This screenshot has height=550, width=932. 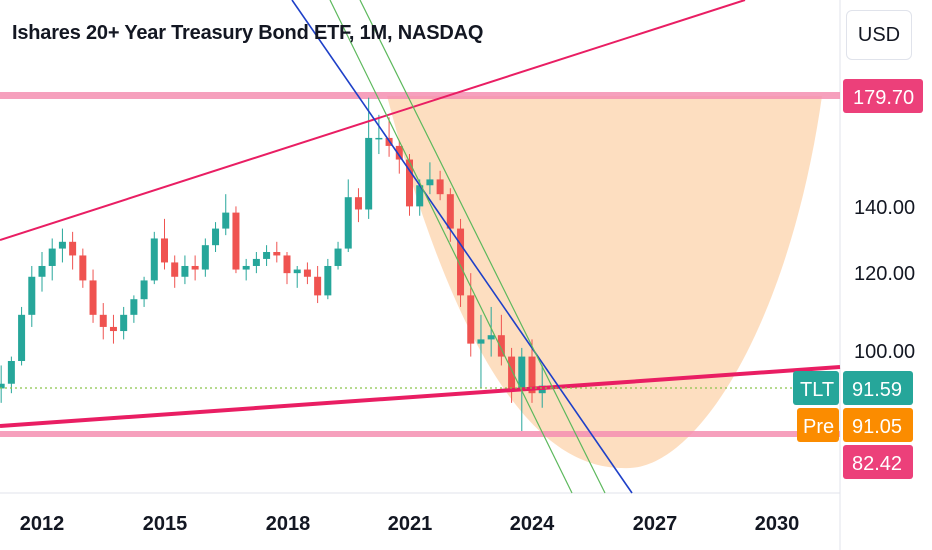 What do you see at coordinates (420, 95) in the screenshot?
I see `resistance-band` at bounding box center [420, 95].